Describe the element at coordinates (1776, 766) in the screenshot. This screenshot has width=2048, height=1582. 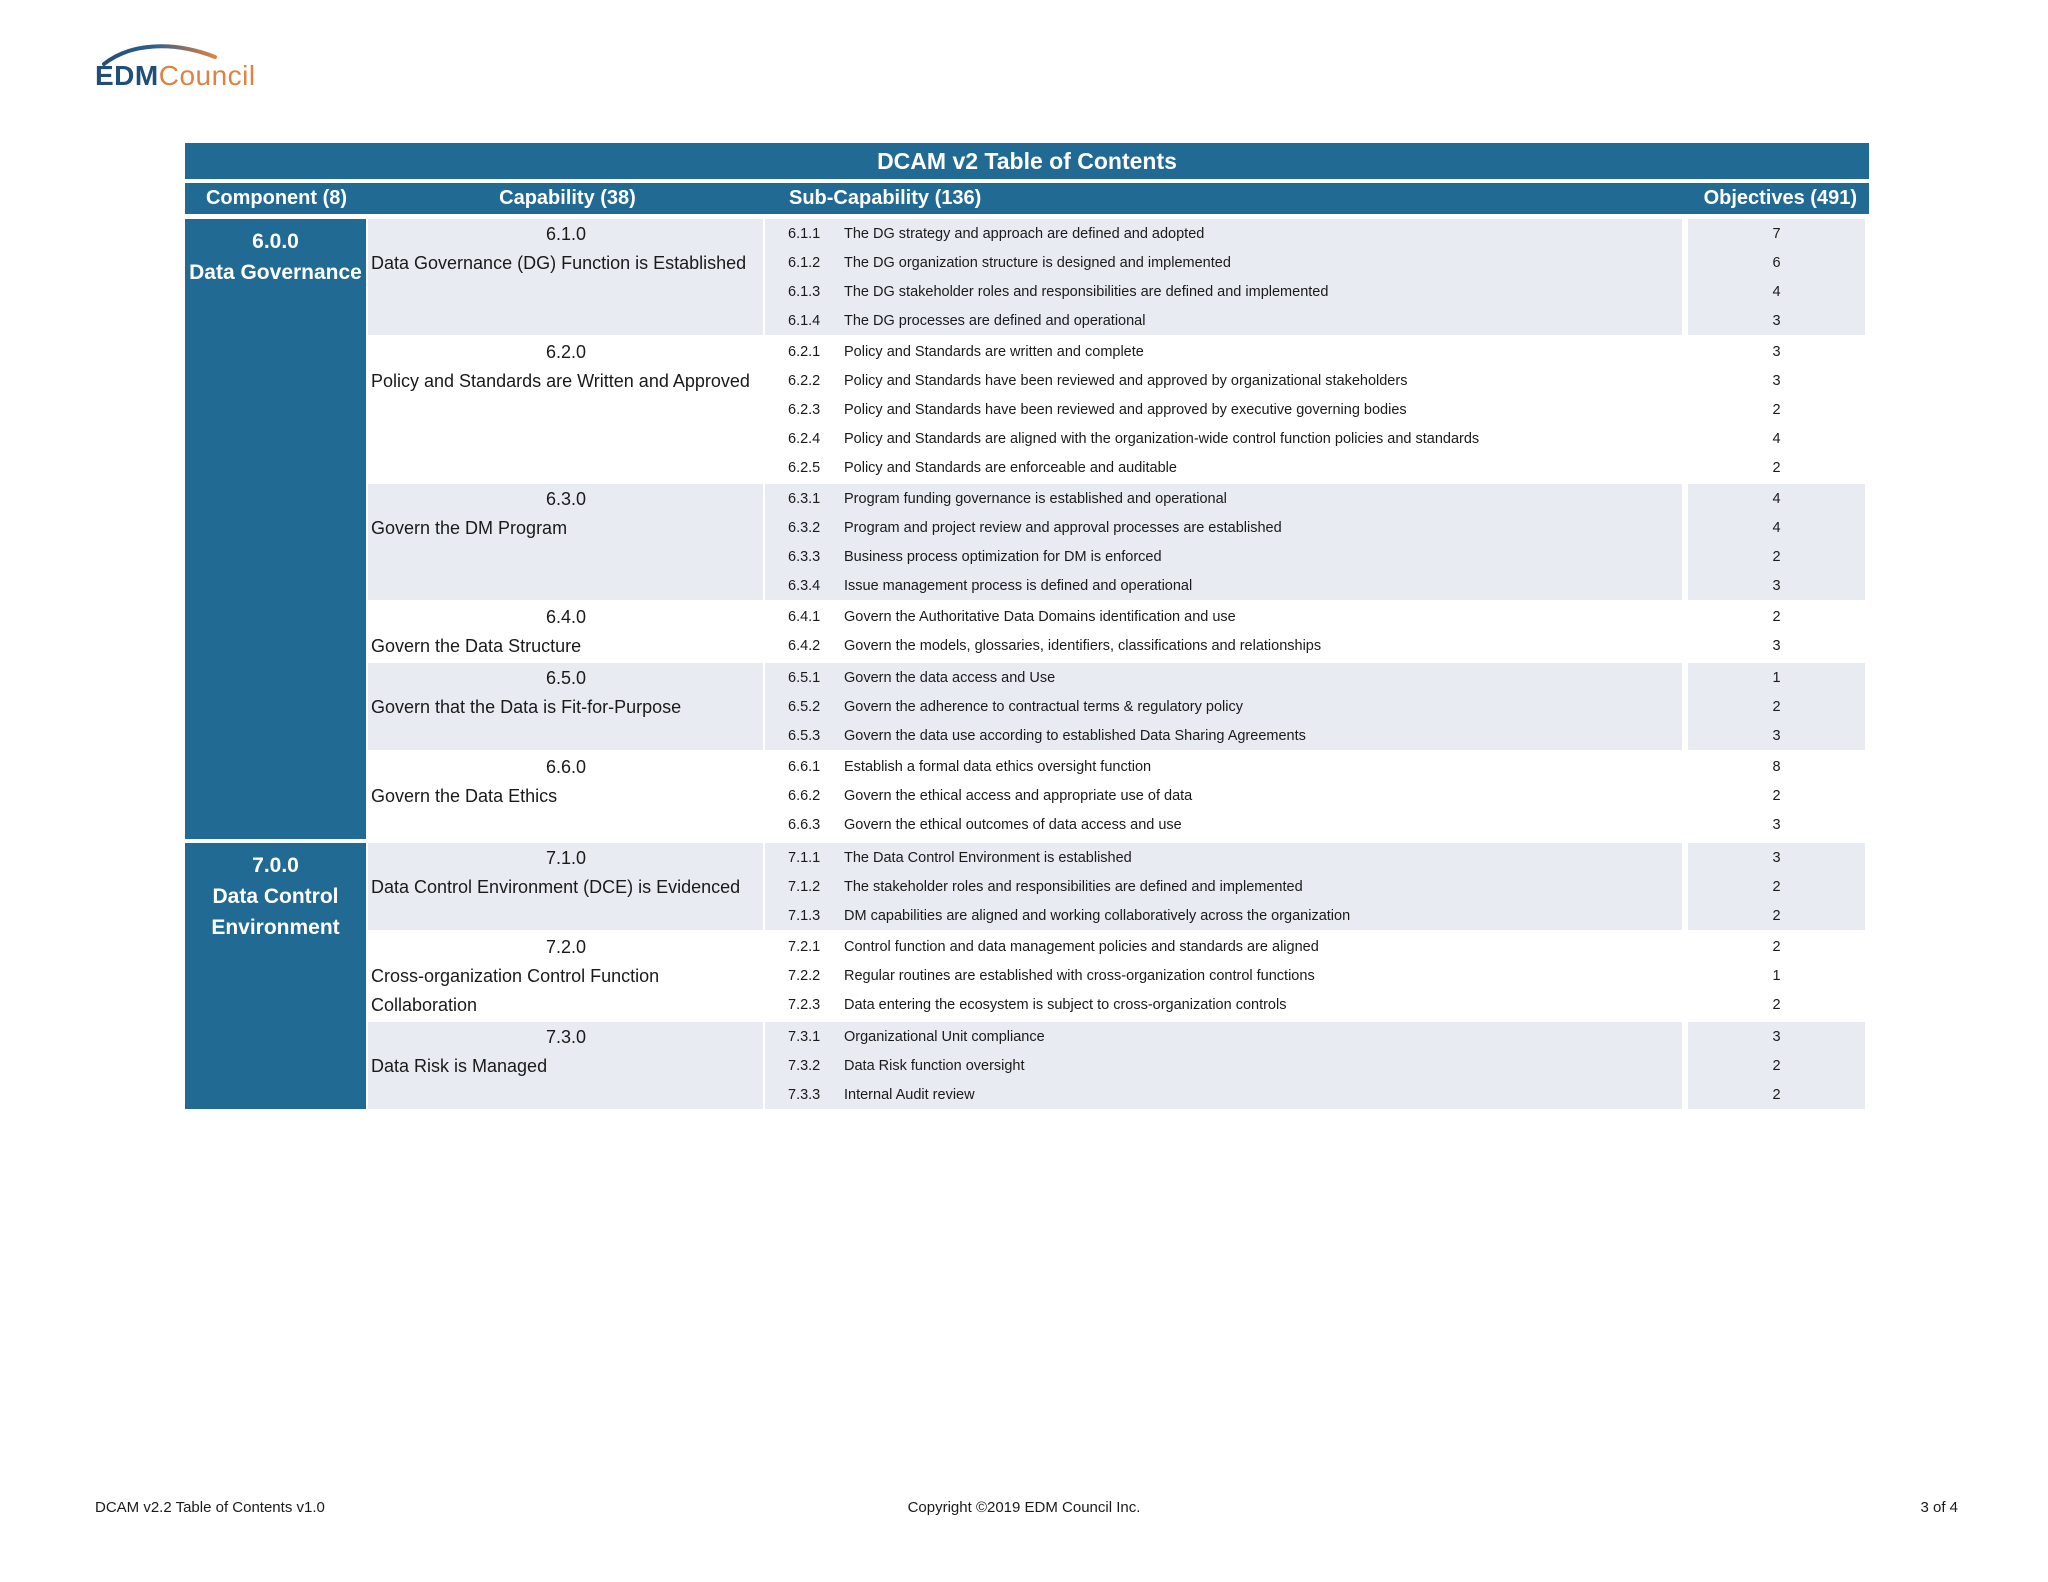
I see `objectives-count: 8` at that location.